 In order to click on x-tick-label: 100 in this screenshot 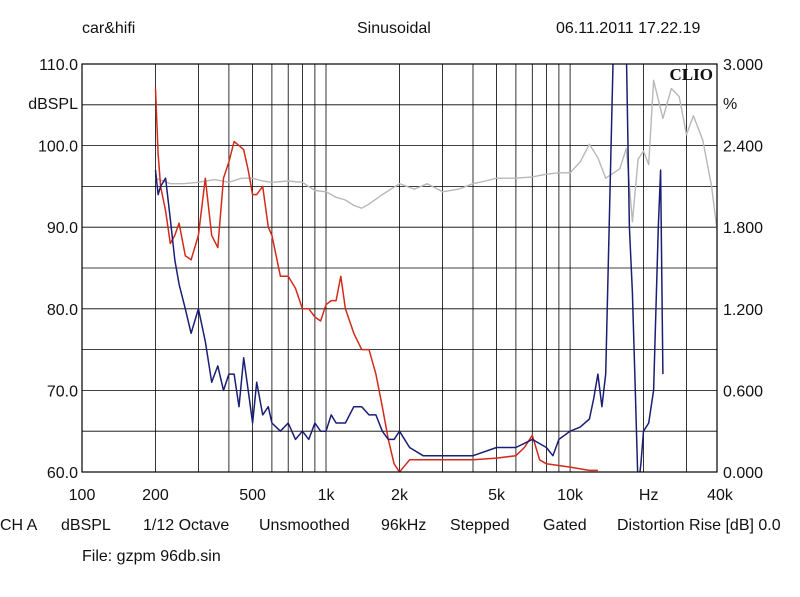, I will do `click(82, 495)`.